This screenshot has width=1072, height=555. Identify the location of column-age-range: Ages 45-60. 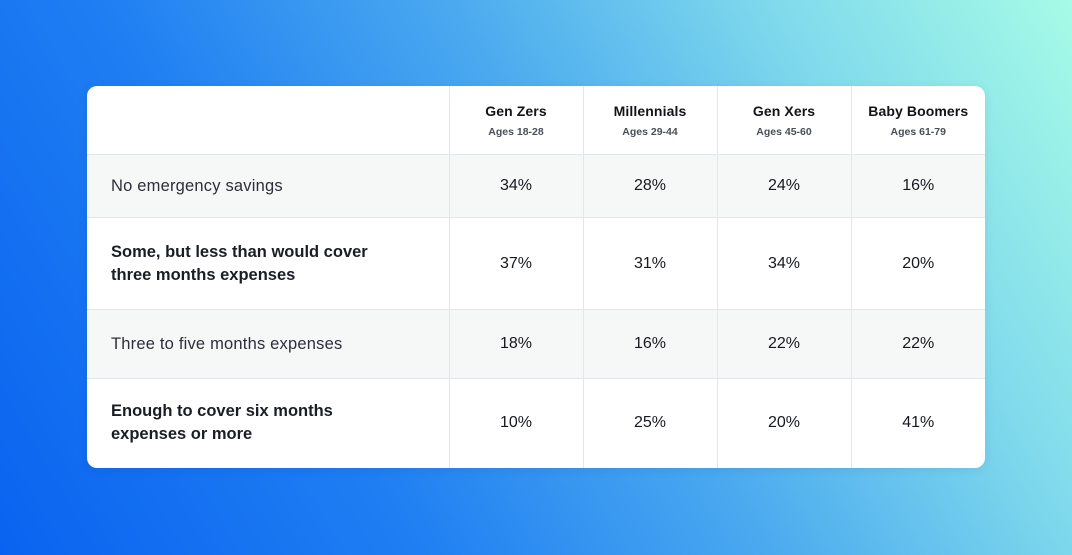
(784, 131).